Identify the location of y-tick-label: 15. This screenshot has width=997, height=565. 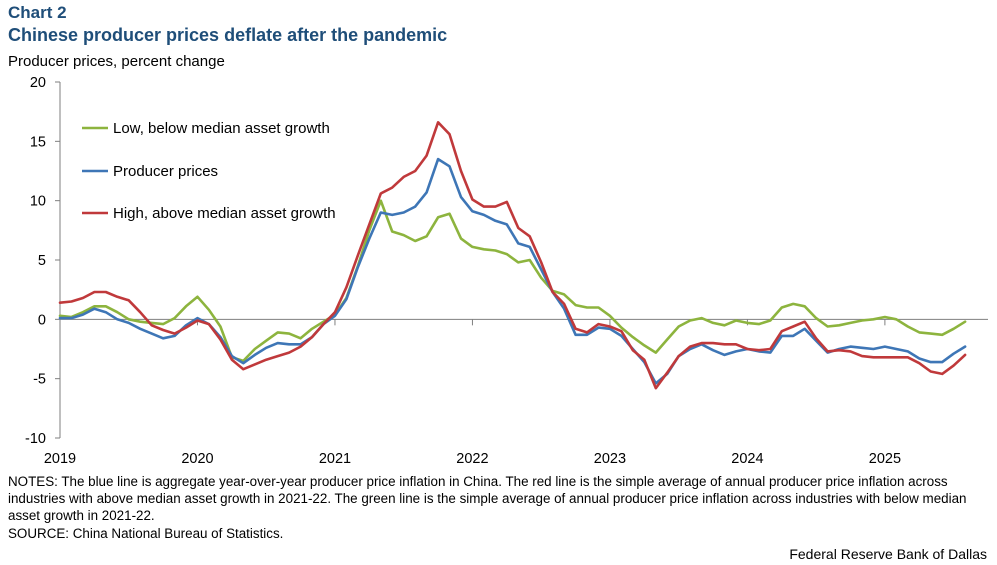
(38, 142).